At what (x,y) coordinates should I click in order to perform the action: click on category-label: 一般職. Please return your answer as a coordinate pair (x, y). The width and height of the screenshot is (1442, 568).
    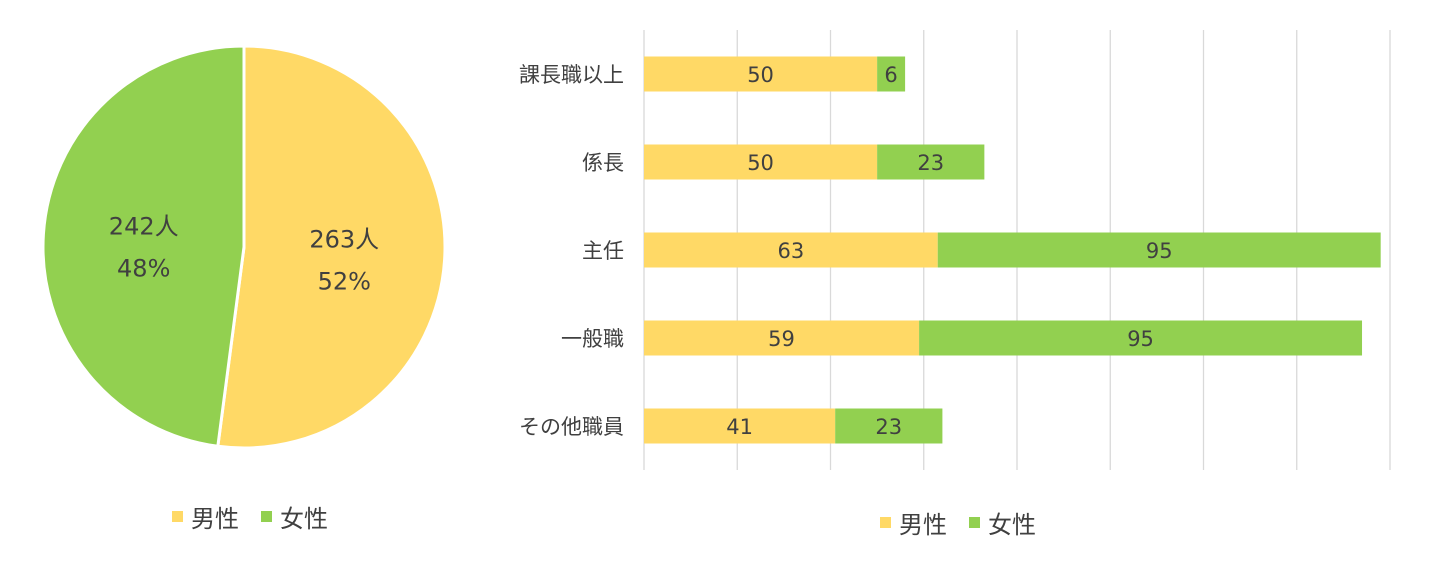
    Looking at the image, I should click on (592, 339).